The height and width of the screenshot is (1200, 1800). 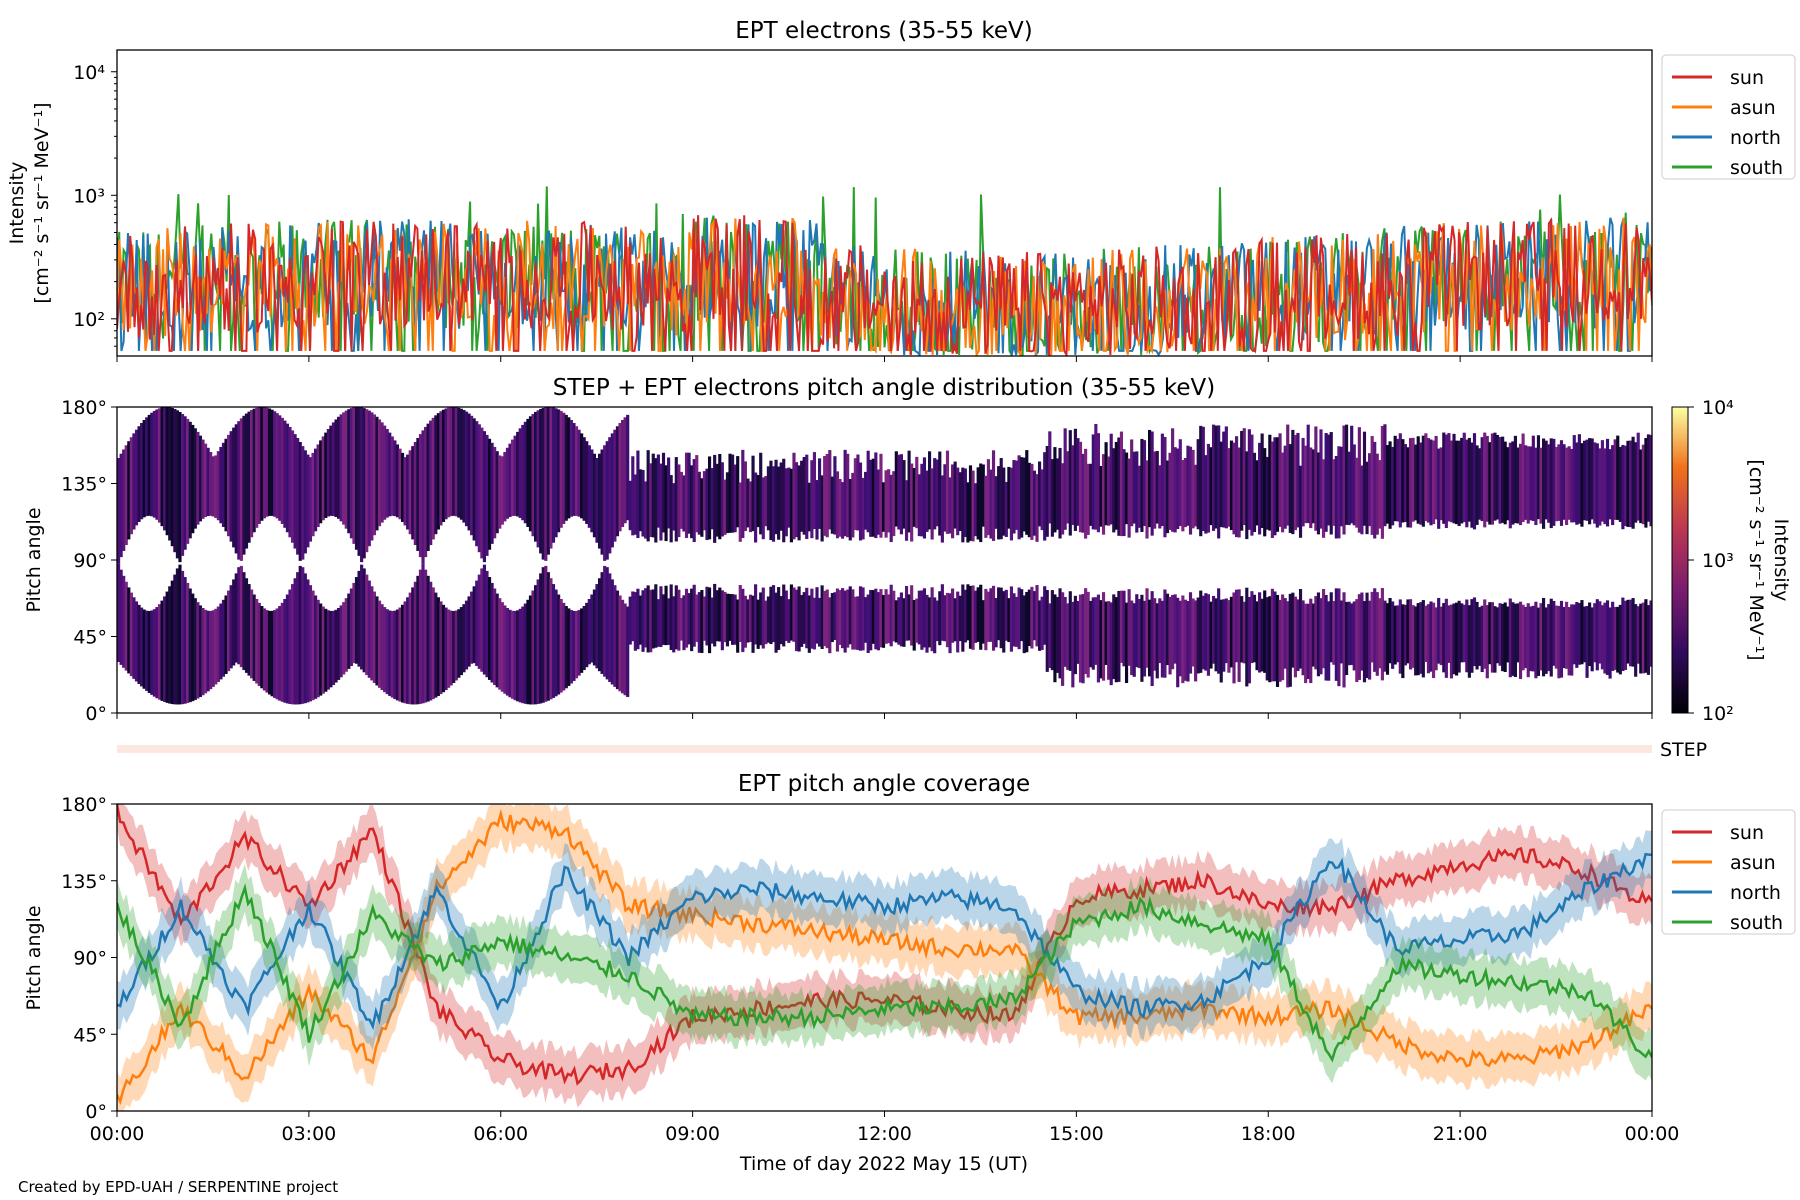 I want to click on y-tick-label: 135°, so click(x=84, y=485).